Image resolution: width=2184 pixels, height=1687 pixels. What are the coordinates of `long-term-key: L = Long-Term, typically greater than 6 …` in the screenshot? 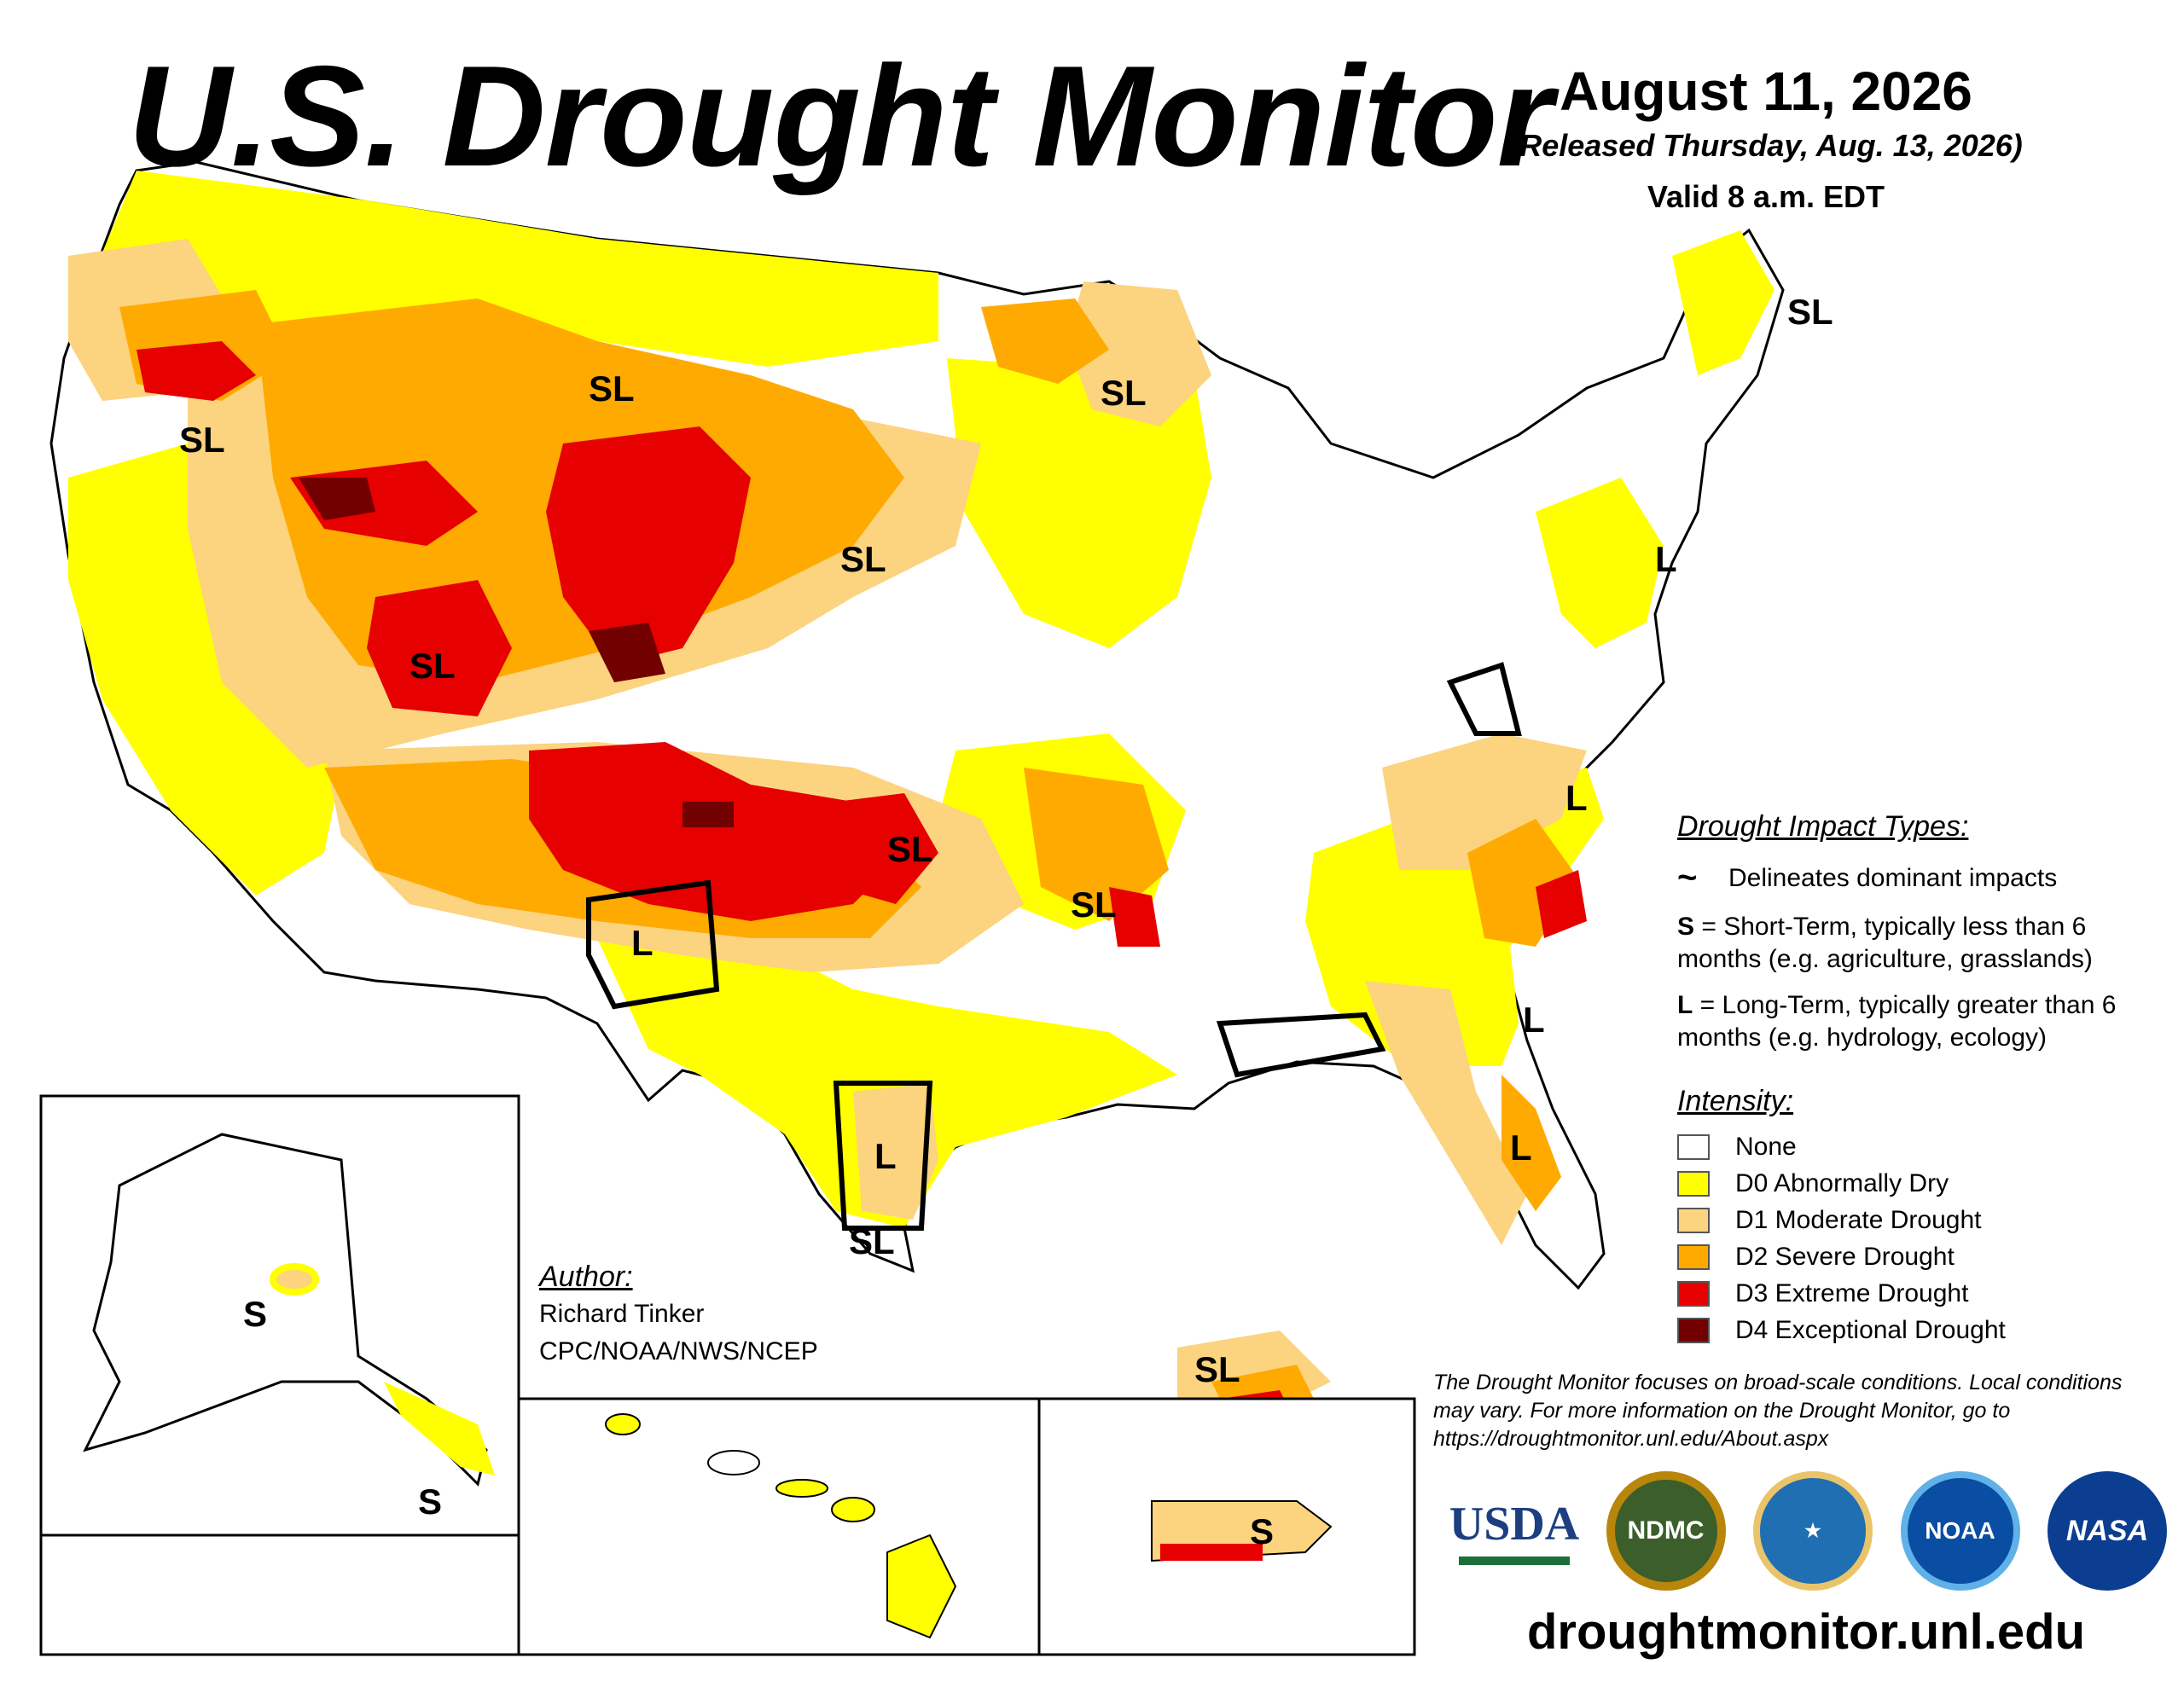 It's located at (1925, 1021).